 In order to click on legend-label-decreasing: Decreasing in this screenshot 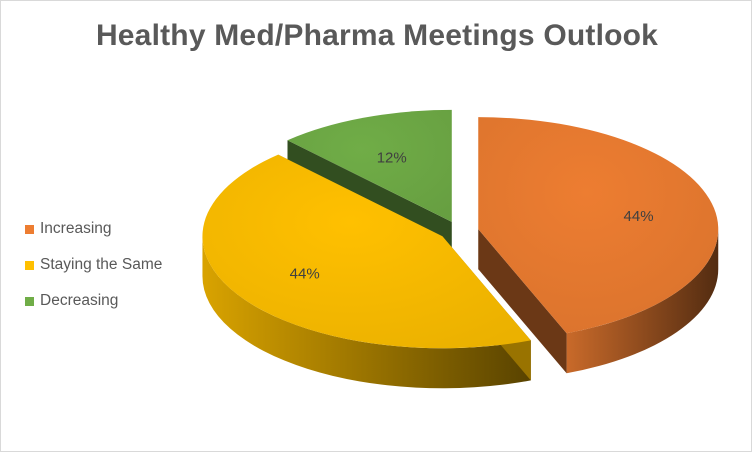, I will do `click(79, 300)`.